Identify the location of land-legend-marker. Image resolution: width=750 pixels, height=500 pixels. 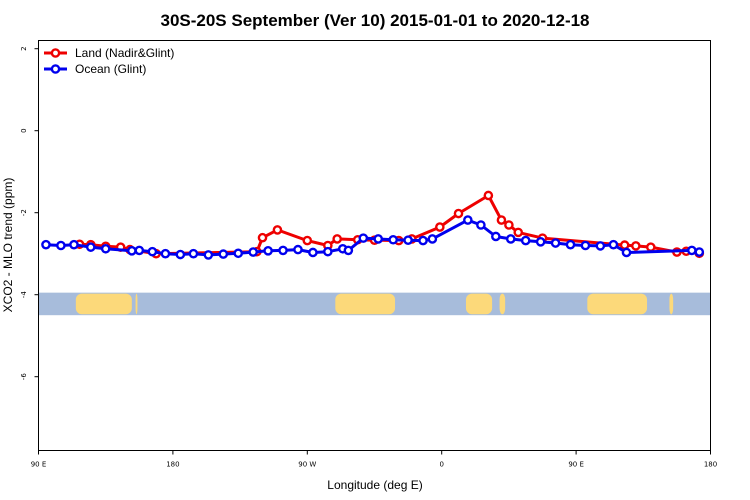
(55, 53).